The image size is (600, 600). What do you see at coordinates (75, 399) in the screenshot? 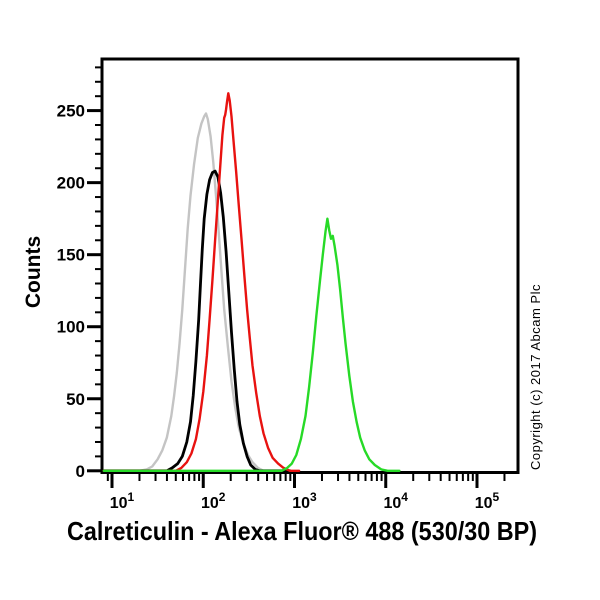
I see `y-tick-label: 50` at bounding box center [75, 399].